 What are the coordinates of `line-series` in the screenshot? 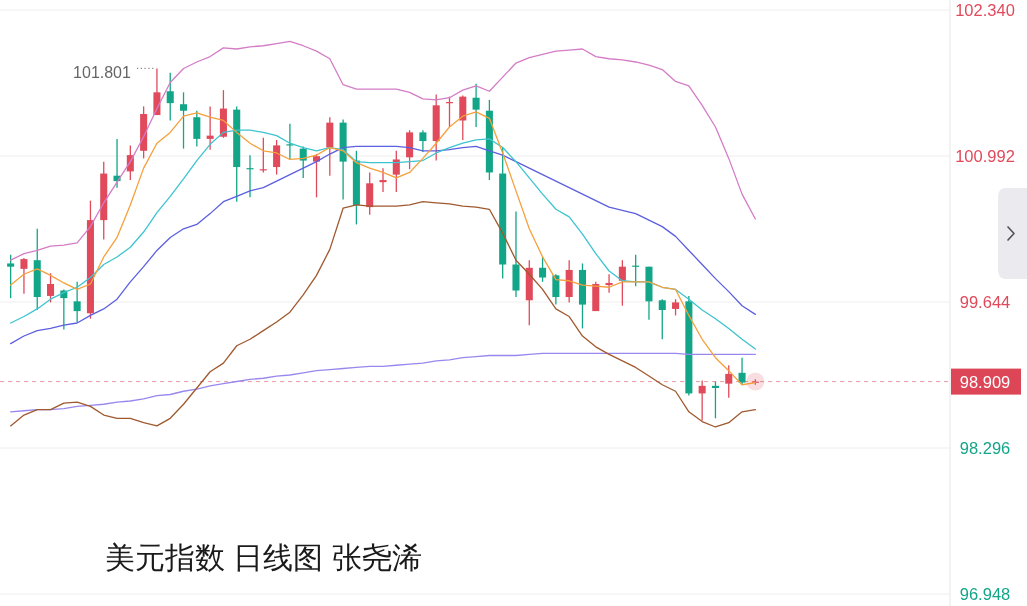 It's located at (383, 382).